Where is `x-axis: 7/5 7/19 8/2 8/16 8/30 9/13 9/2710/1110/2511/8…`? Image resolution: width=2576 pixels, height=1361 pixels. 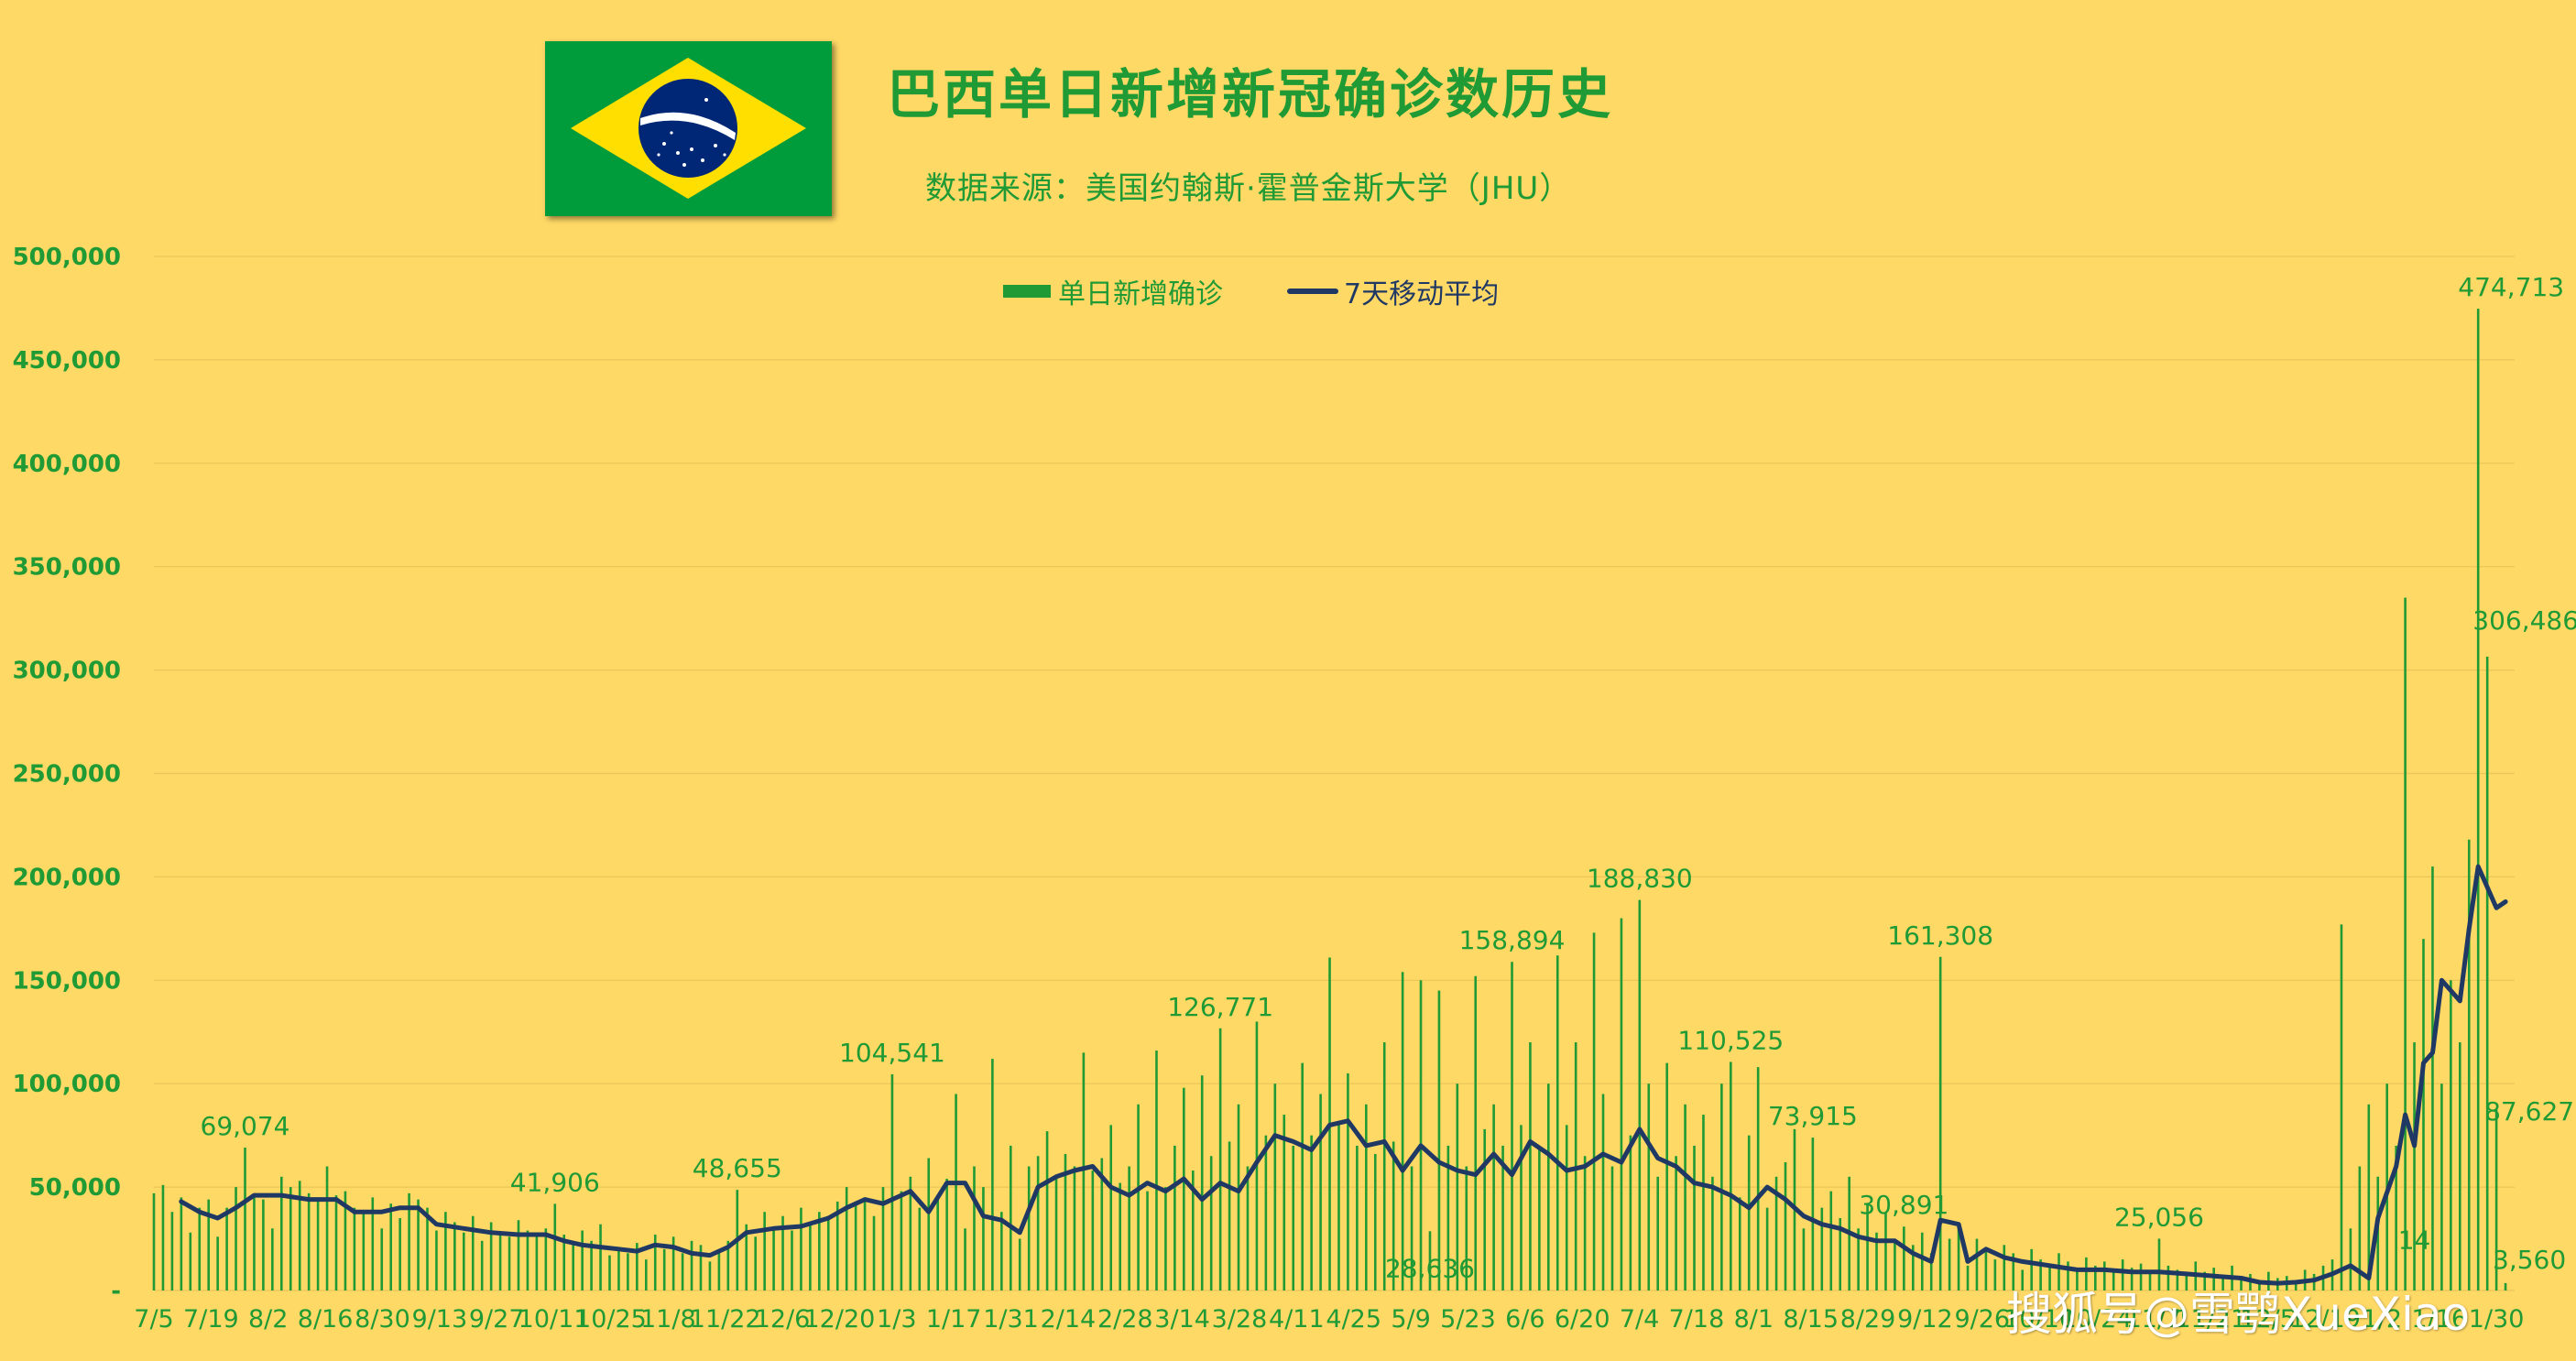
x-axis: 7/5 7/19 8/2 8/16 8/30 9/13 9/2710/1110/2511/8… is located at coordinates (1329, 1319).